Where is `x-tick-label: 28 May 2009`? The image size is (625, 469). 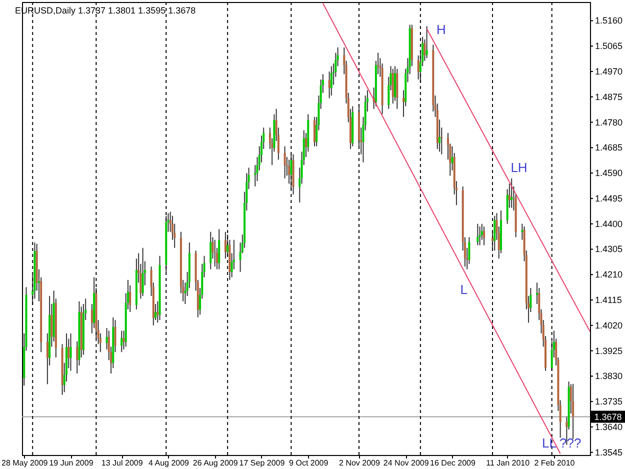 x-tick-label: 28 May 2009 is located at coordinates (24, 463).